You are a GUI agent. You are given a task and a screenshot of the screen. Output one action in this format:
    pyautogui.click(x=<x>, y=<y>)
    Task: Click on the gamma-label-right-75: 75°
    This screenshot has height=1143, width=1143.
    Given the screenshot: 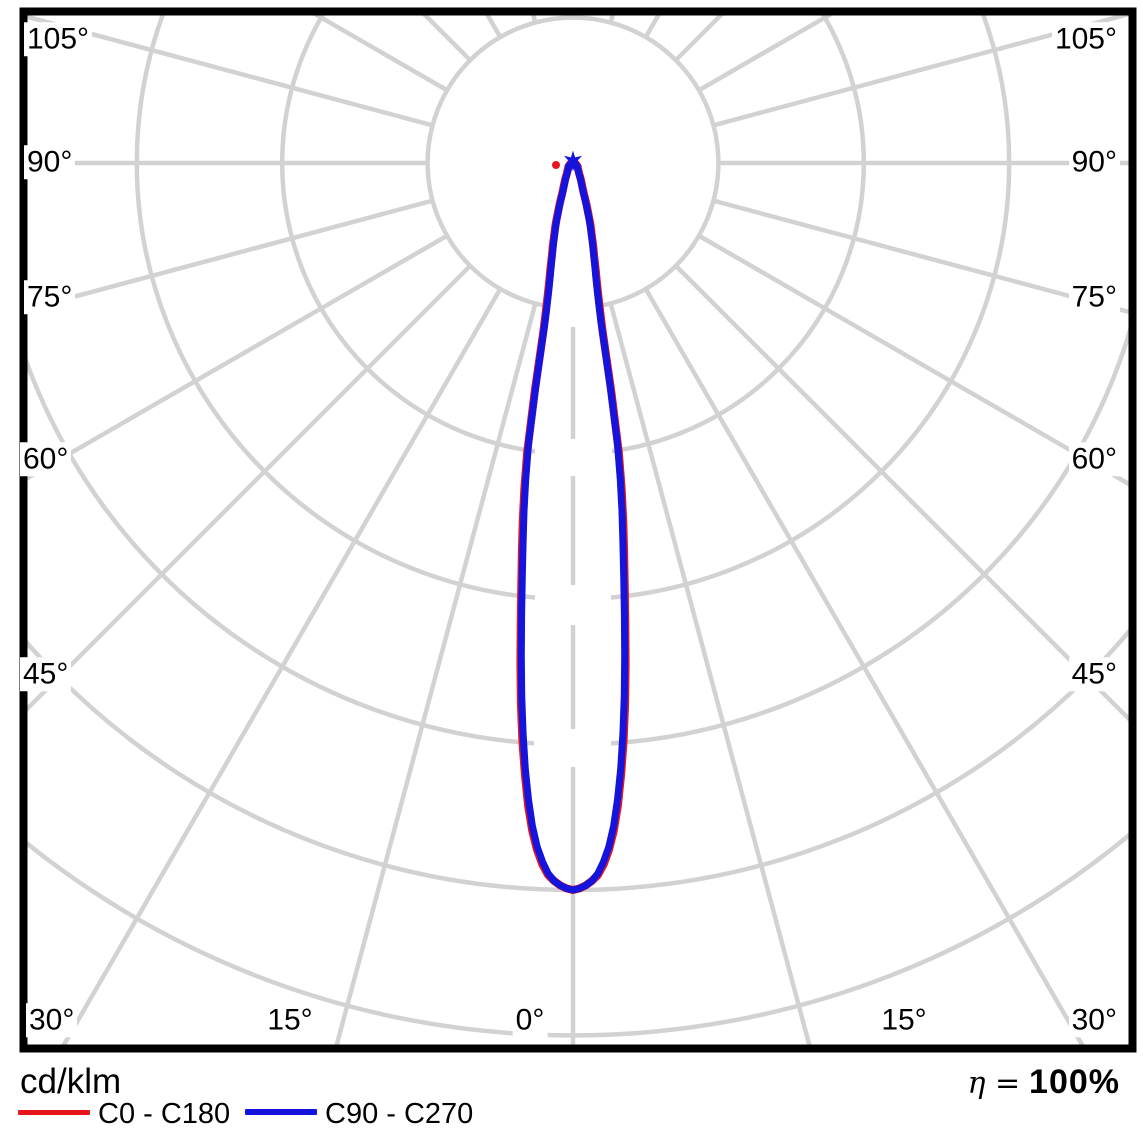 What is the action you would take?
    pyautogui.click(x=1094, y=297)
    